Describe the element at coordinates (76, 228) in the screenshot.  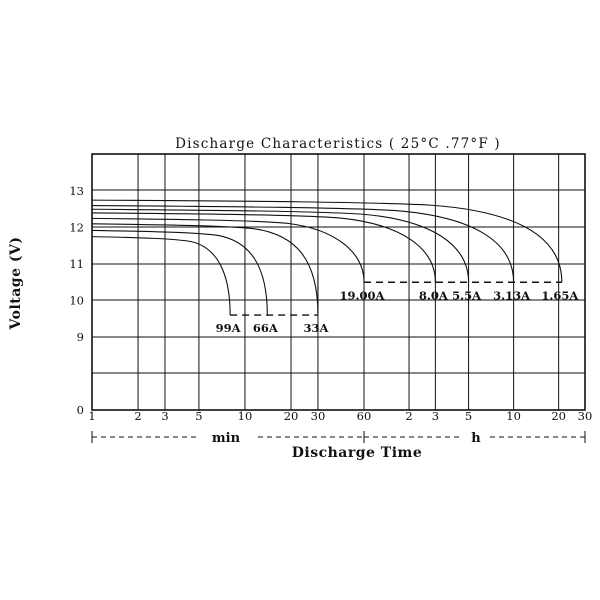
I see `y-tick-label: 12` at that location.